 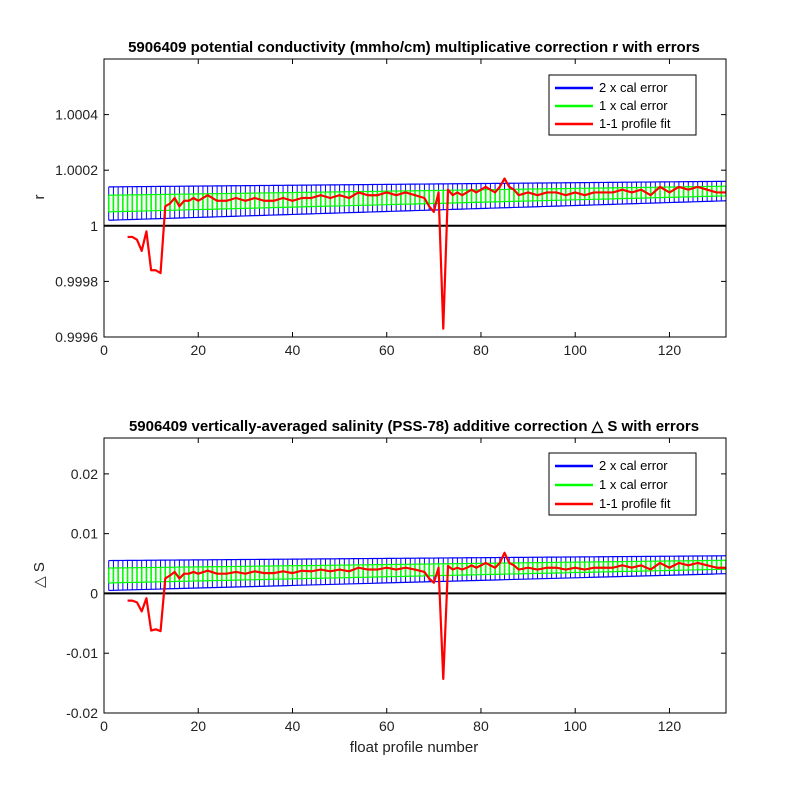 I want to click on s-legend-label-1x: 1 x cal error, so click(x=633, y=484).